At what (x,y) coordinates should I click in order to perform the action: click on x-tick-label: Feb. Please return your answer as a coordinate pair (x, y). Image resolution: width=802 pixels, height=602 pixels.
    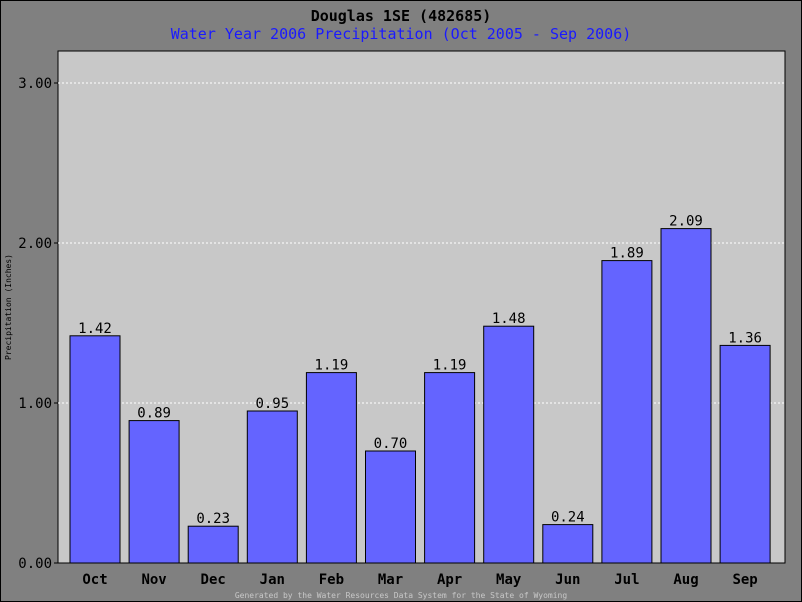
    Looking at the image, I should click on (331, 580).